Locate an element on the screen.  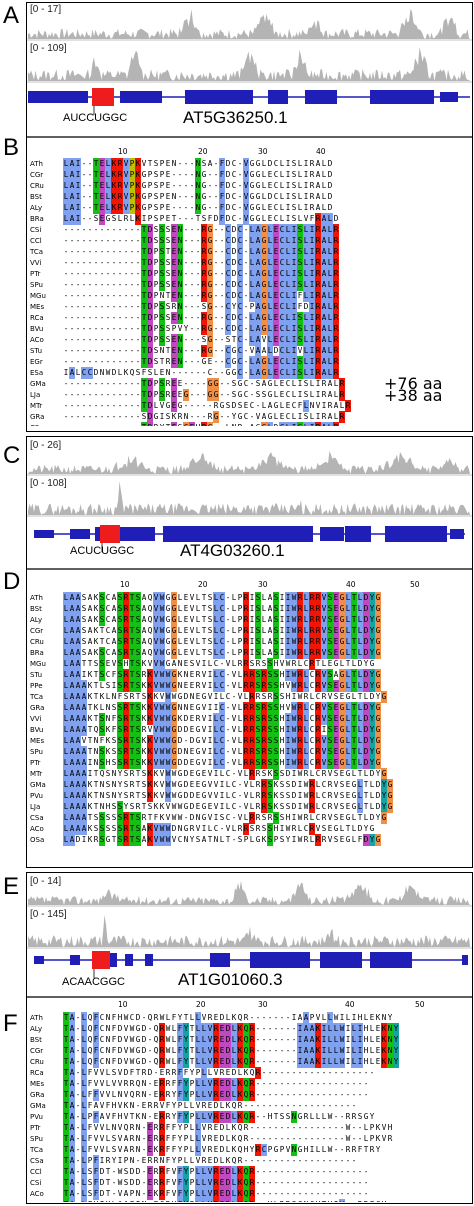
coverage-range-e1: [0 - 14] is located at coordinates (46, 881).